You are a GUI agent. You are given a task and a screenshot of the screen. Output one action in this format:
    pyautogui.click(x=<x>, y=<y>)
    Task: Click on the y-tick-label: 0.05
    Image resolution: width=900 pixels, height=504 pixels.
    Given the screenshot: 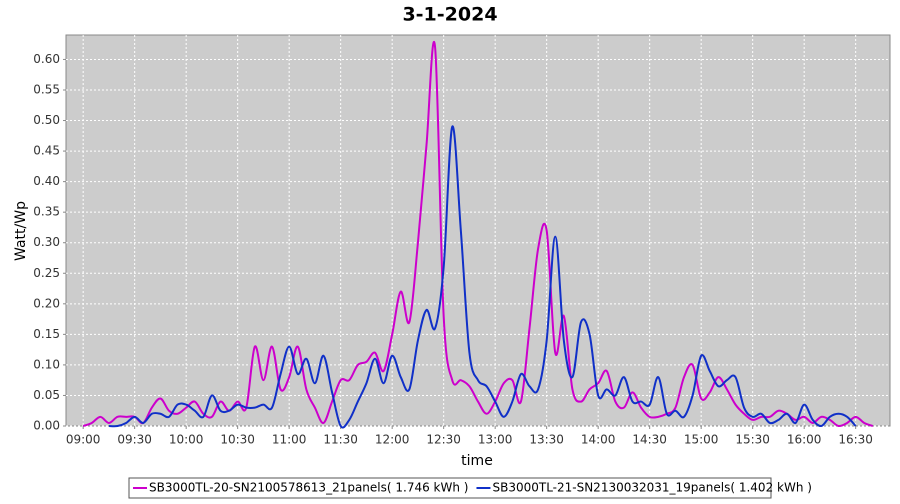 What is the action you would take?
    pyautogui.click(x=46, y=395)
    